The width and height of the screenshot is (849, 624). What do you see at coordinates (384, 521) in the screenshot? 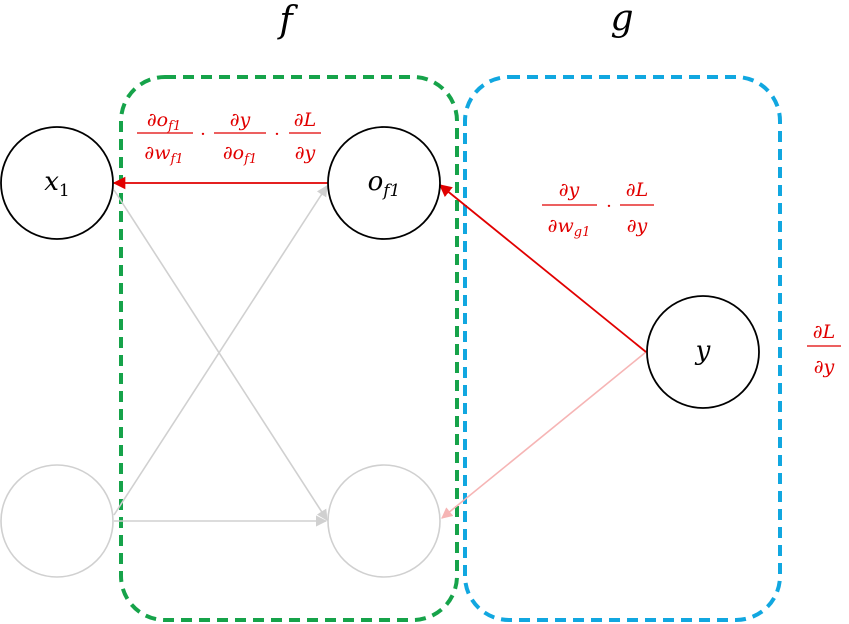
I see `node-bottom-right` at bounding box center [384, 521].